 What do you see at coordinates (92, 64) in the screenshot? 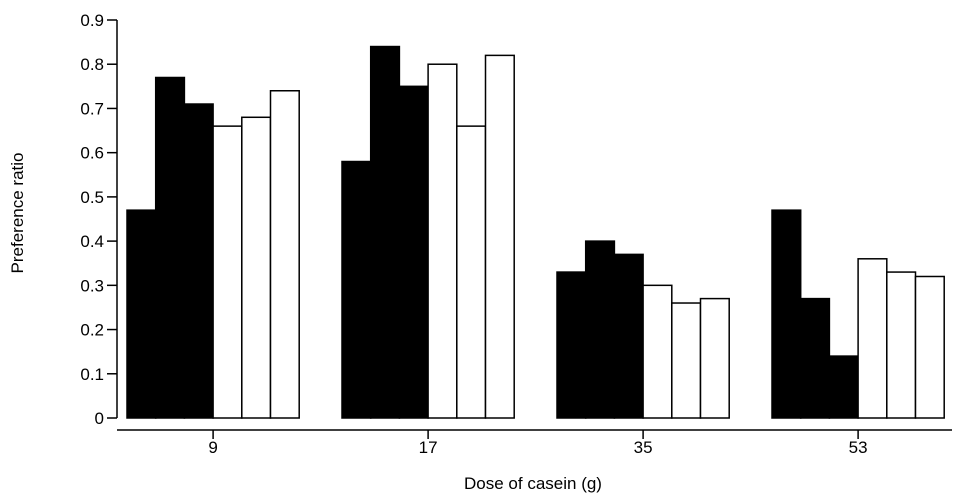
I see `y-tick-label: 0.8` at bounding box center [92, 64].